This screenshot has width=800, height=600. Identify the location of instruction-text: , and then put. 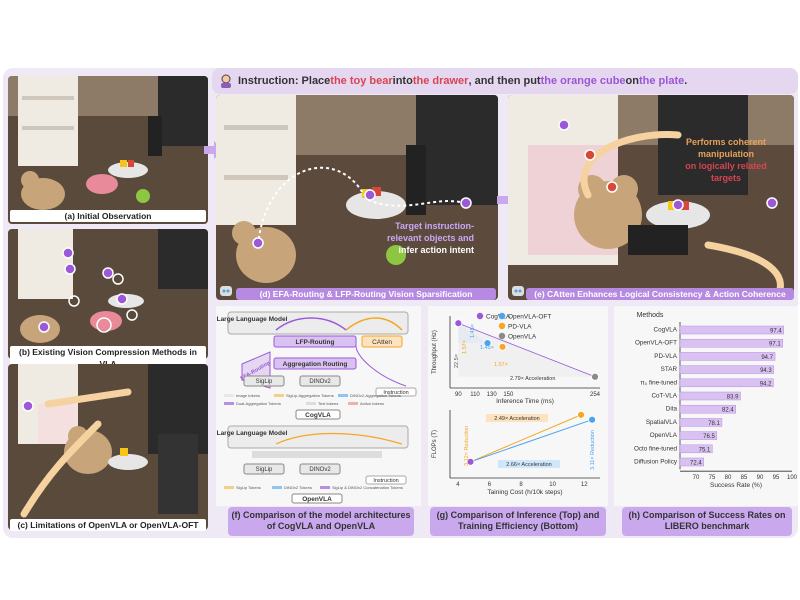
(504, 81).